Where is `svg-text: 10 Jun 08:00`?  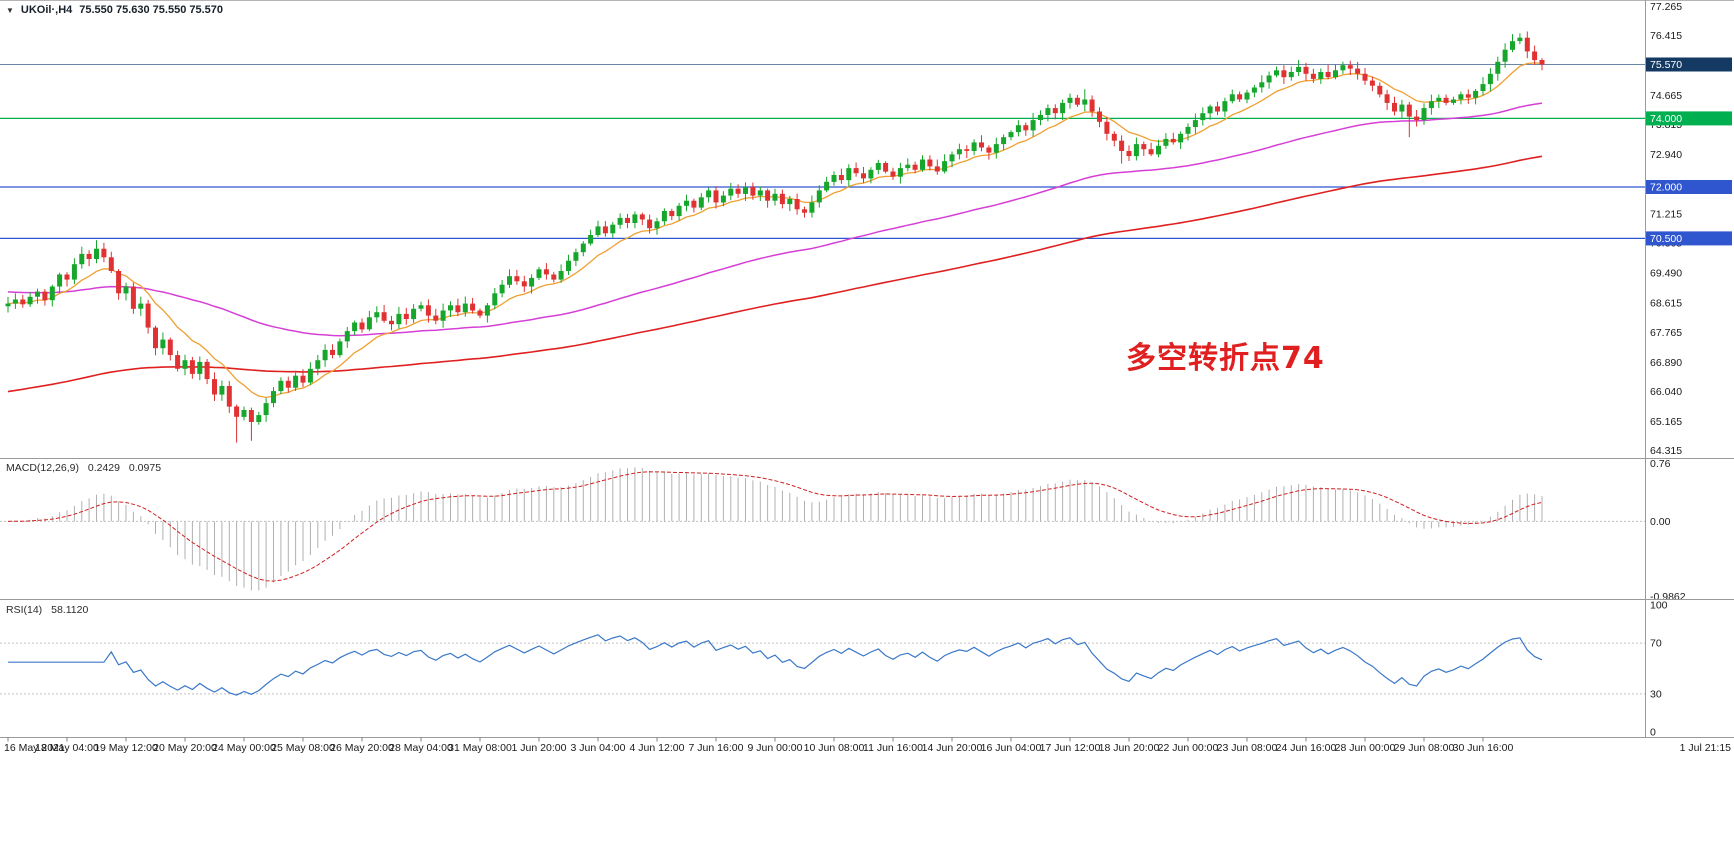 svg-text: 10 Jun 08:00 is located at coordinates (834, 748).